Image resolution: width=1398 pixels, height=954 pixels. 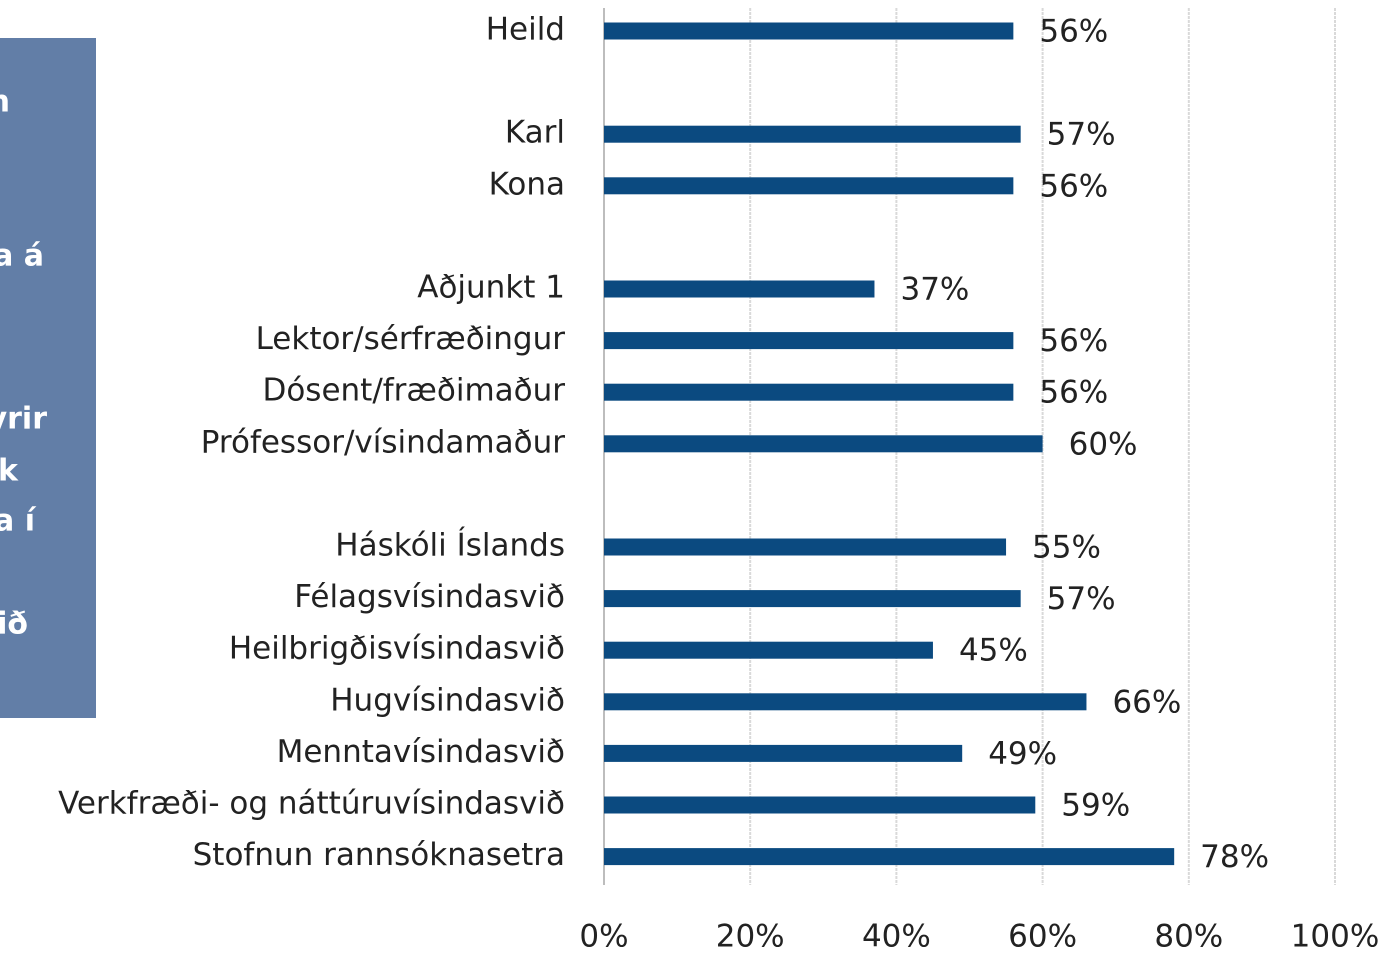 What do you see at coordinates (22, 256) in the screenshot?
I see `panel-text: a á` at bounding box center [22, 256].